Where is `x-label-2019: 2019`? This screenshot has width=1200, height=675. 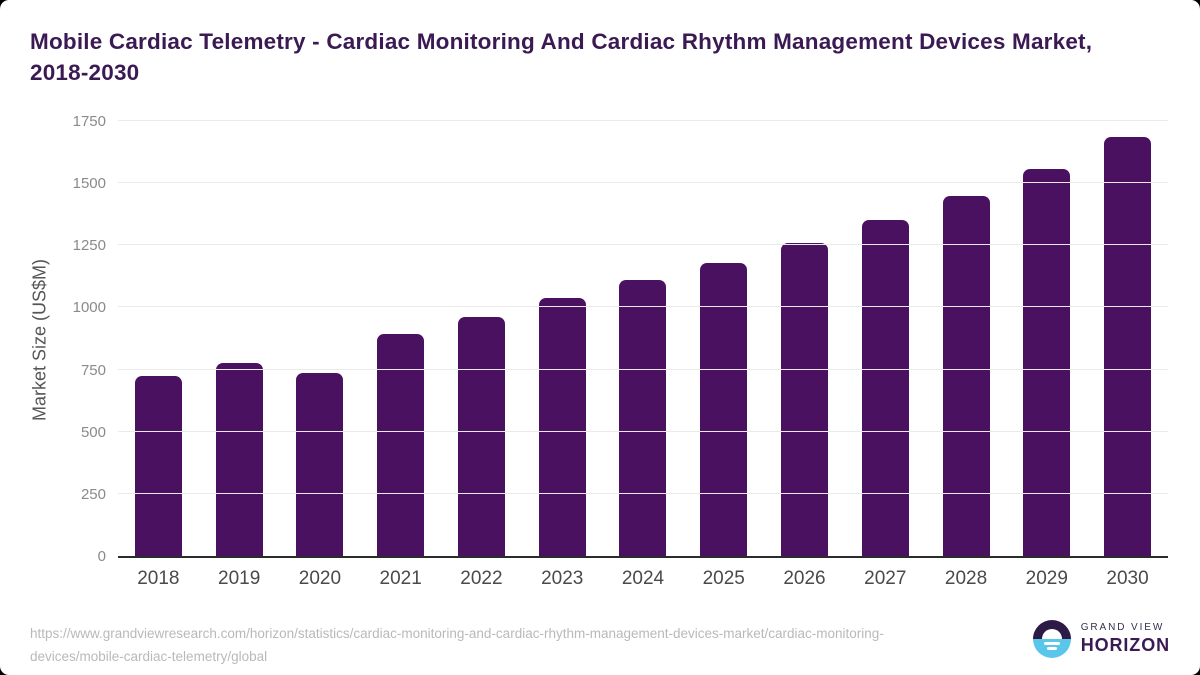 x-label-2019: 2019 is located at coordinates (239, 578).